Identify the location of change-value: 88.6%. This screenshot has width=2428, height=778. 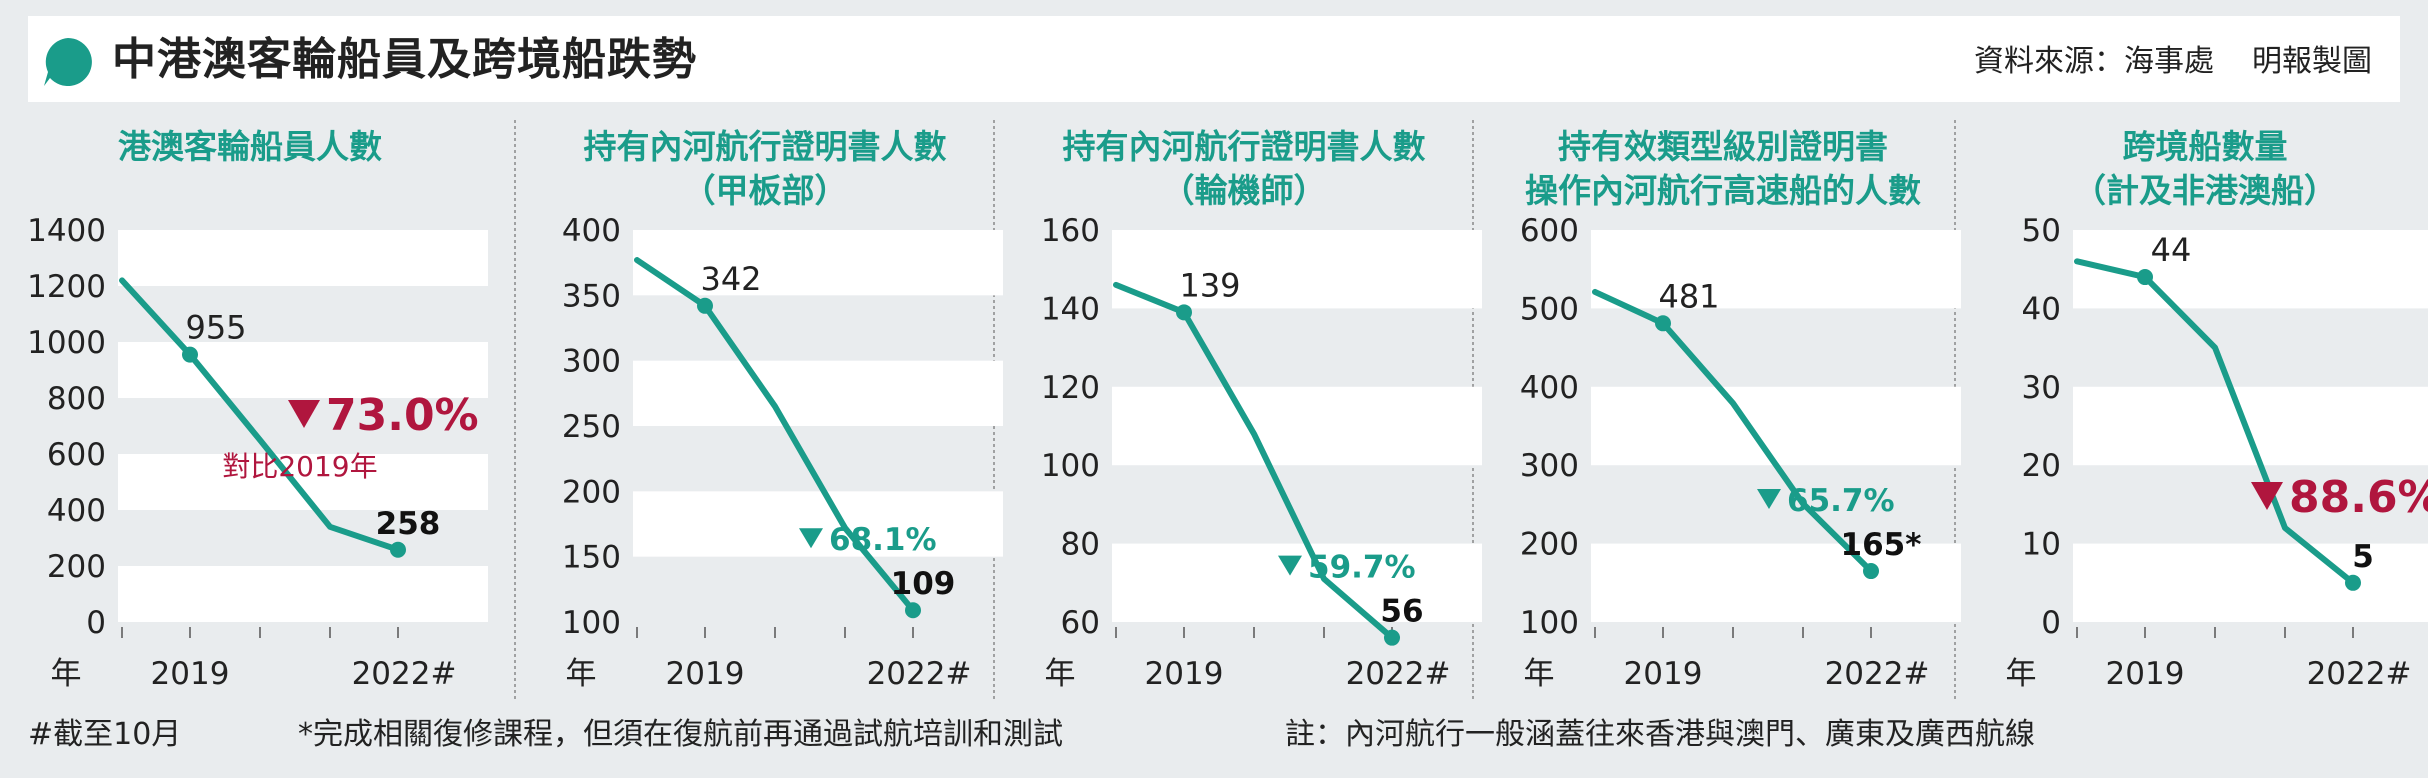
(2358, 497).